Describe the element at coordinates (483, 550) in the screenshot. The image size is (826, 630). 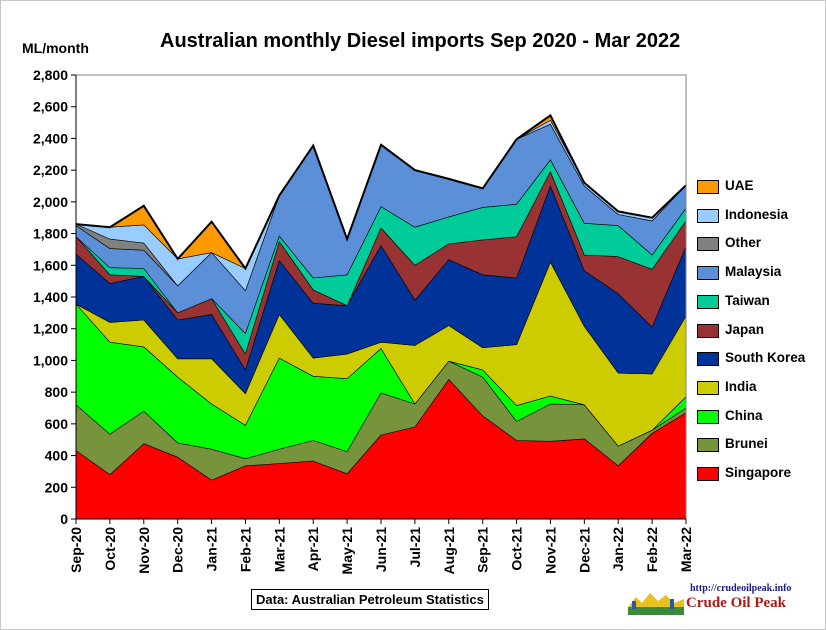
I see `x-tick-label: Sep-21` at that location.